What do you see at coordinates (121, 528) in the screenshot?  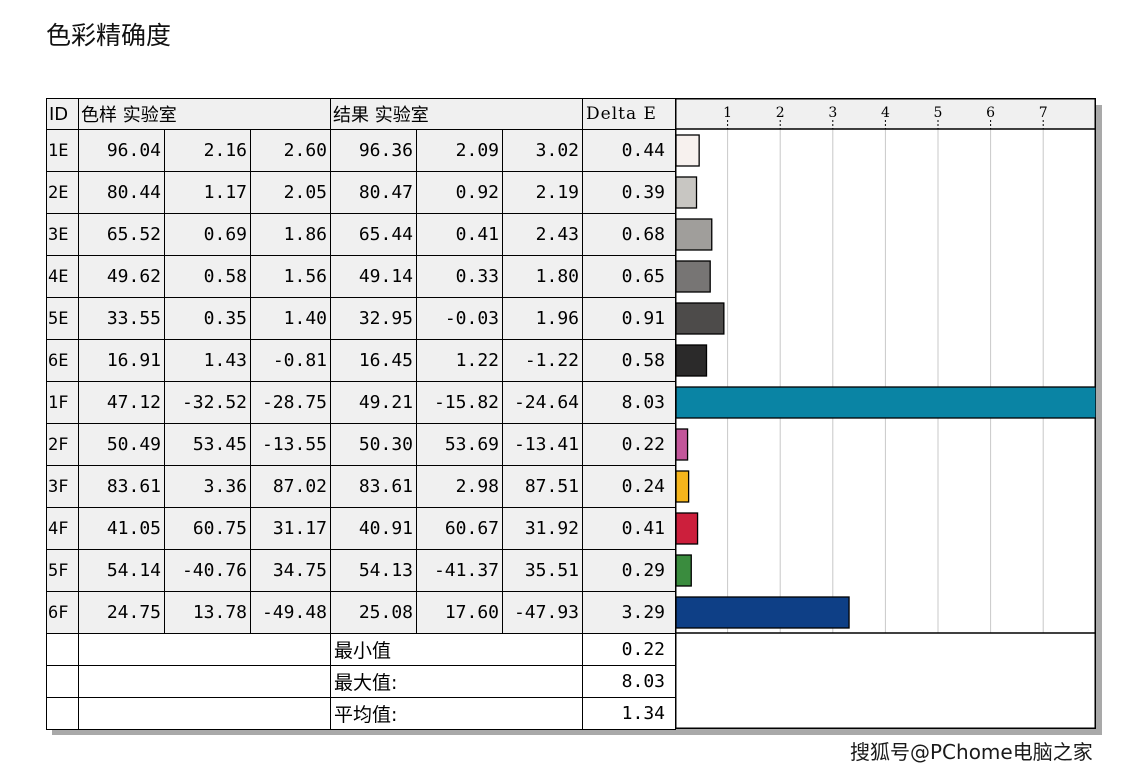 I see `reference-l: 41.05` at bounding box center [121, 528].